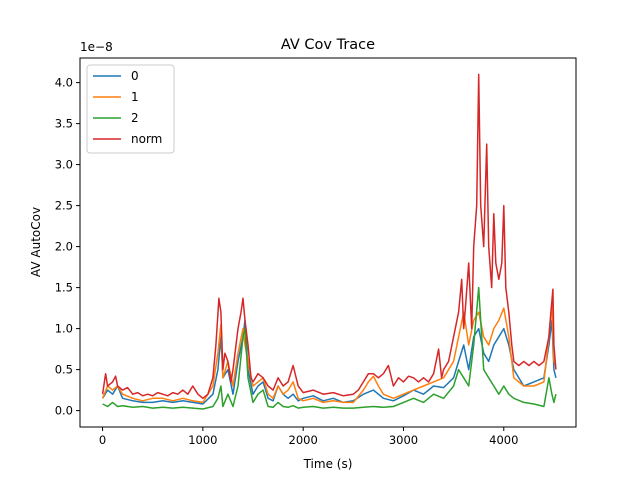 The height and width of the screenshot is (480, 640). I want to click on legend-label-1: 1, so click(135, 97).